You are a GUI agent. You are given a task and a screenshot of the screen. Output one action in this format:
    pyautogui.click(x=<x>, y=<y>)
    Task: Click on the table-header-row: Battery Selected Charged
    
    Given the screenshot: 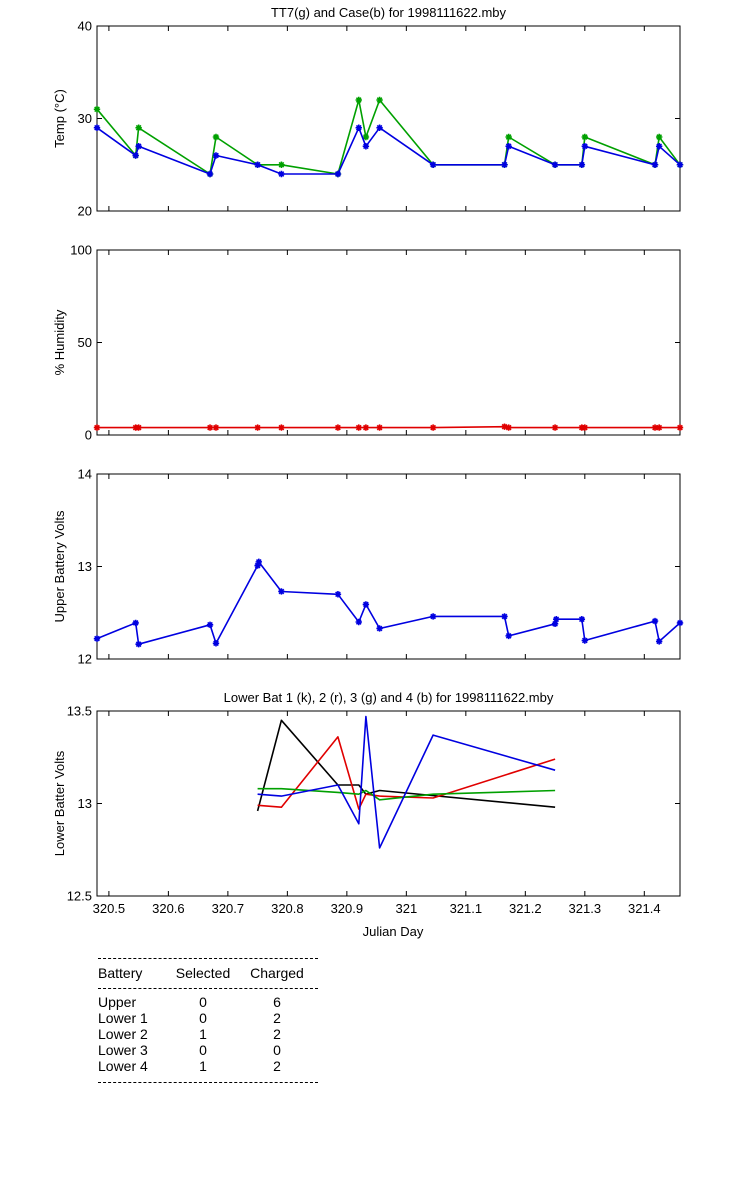 What is the action you would take?
    pyautogui.click(x=208, y=973)
    